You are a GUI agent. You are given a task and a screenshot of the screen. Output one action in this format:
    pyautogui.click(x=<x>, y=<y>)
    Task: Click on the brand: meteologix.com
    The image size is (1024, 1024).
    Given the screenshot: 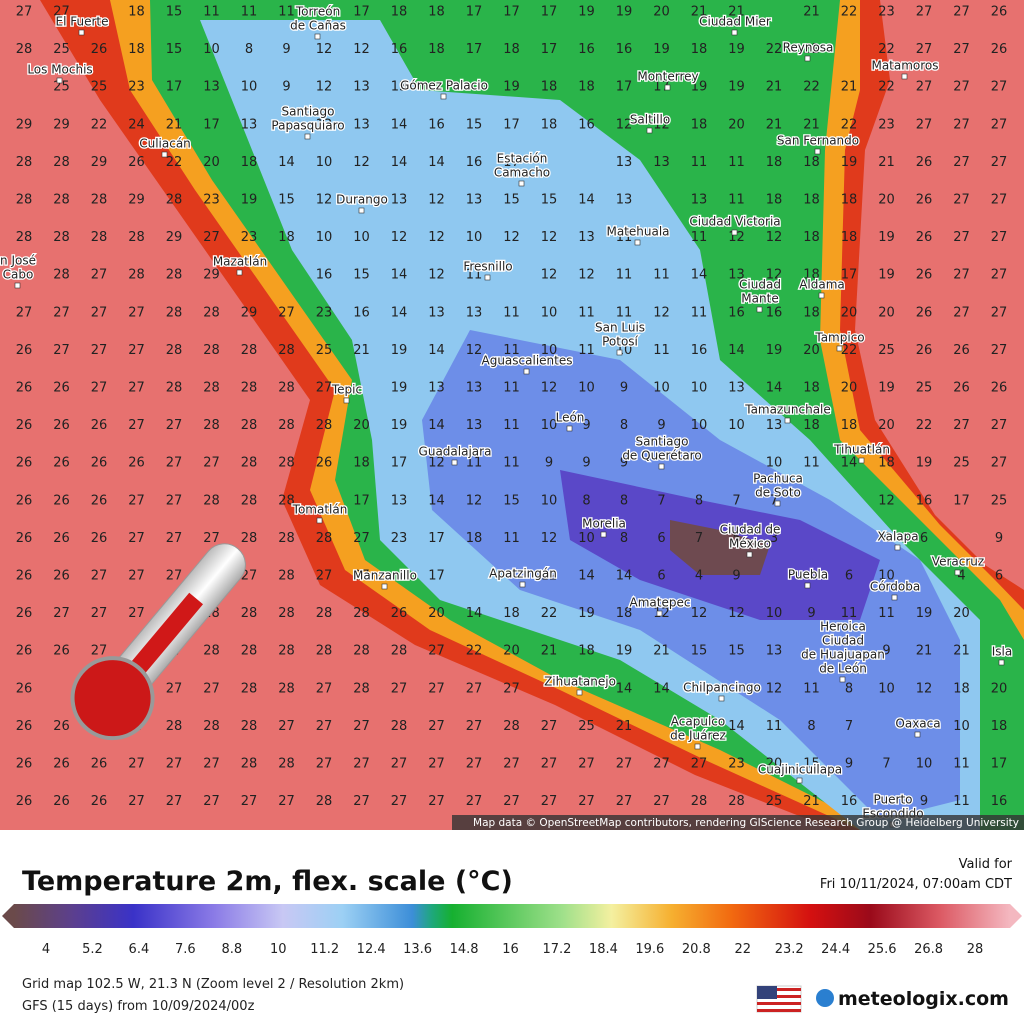 What is the action you would take?
    pyautogui.click(x=923, y=999)
    